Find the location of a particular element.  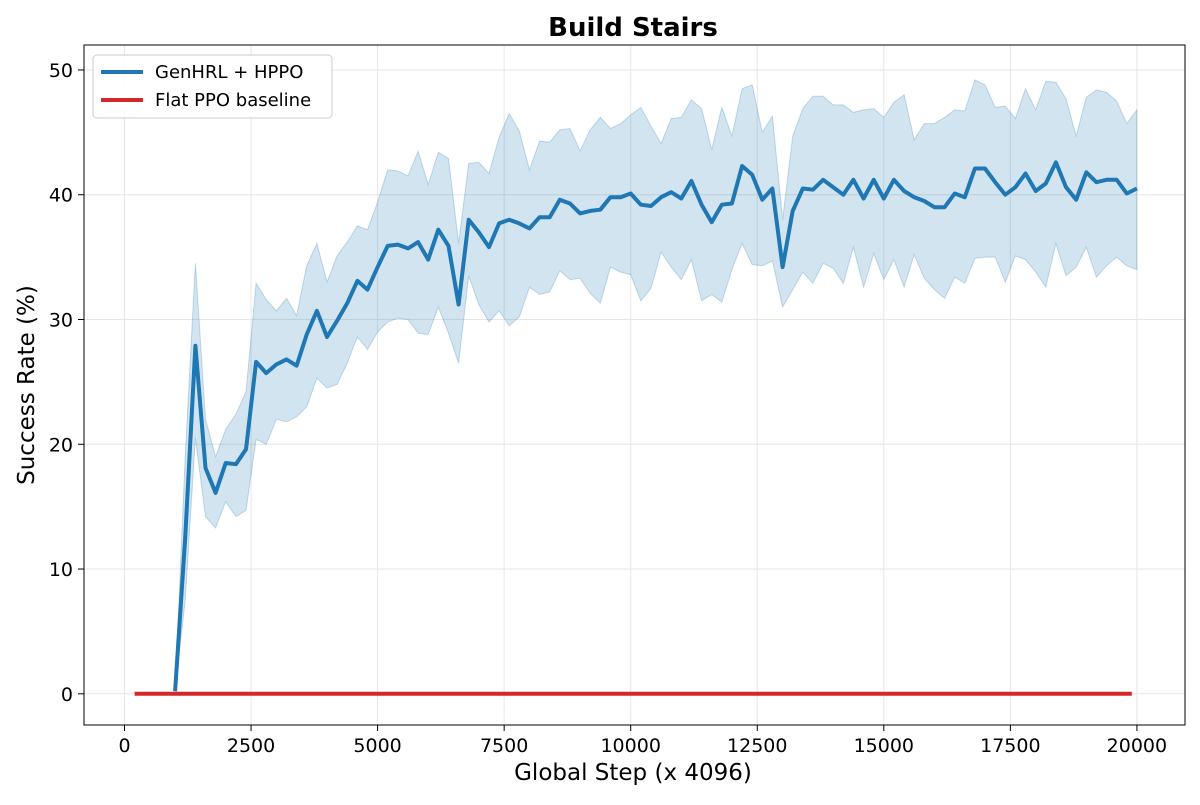

x-tick-label: 7500 is located at coordinates (504, 746).